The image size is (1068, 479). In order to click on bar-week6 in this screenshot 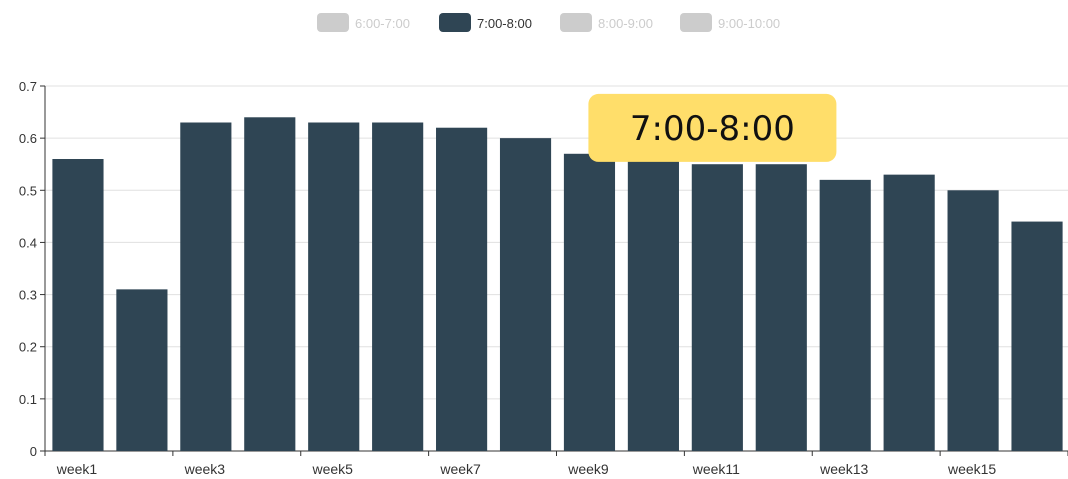, I will do `click(398, 287)`.